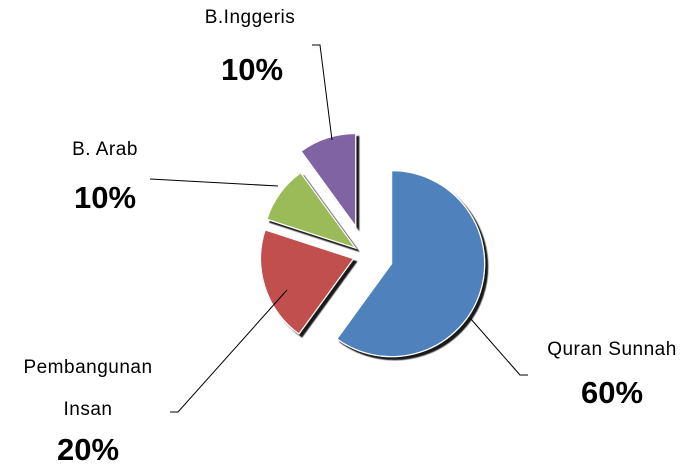 The height and width of the screenshot is (468, 693). I want to click on slice-label: B.Inggeris, so click(250, 17).